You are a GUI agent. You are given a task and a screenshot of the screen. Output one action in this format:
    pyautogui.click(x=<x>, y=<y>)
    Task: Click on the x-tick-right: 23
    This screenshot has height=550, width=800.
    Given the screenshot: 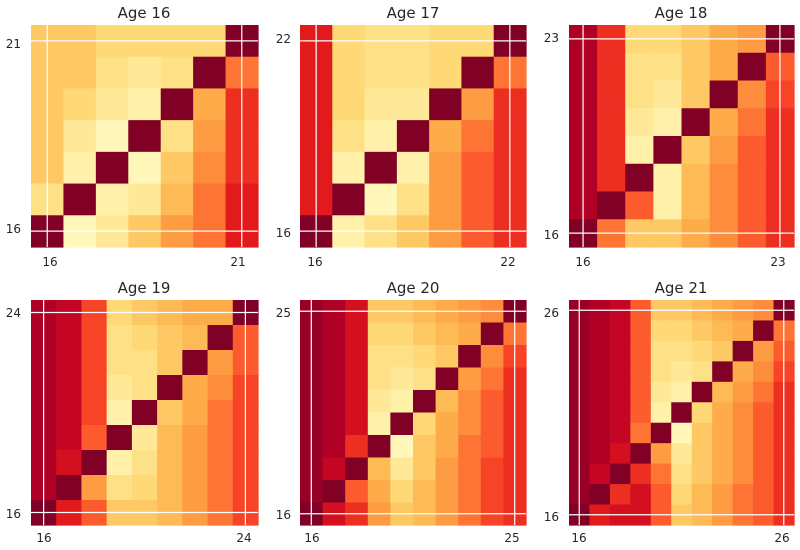 What is the action you would take?
    pyautogui.click(x=777, y=262)
    